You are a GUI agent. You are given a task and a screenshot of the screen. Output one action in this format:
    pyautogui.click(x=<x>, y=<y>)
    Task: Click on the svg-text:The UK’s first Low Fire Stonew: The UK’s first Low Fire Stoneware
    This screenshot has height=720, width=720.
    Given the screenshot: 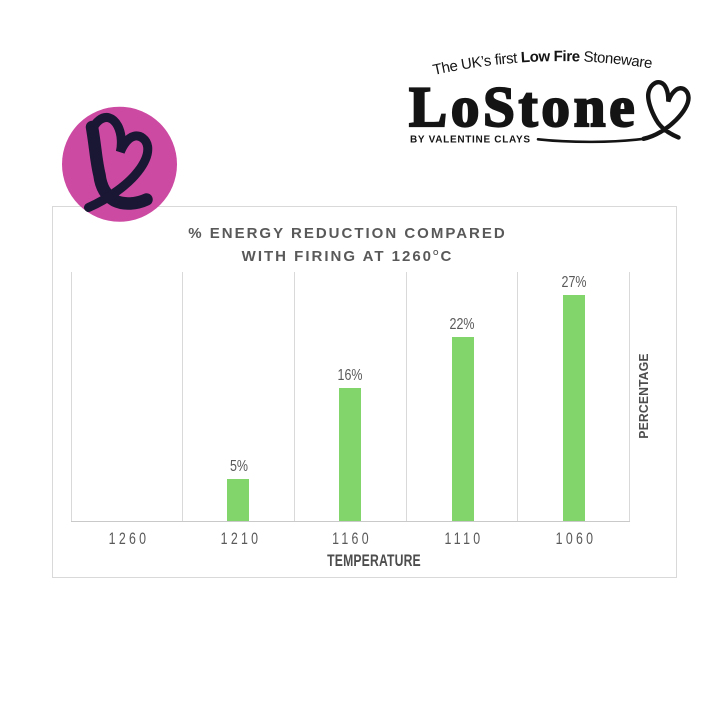 What is the action you would take?
    pyautogui.click(x=542, y=63)
    